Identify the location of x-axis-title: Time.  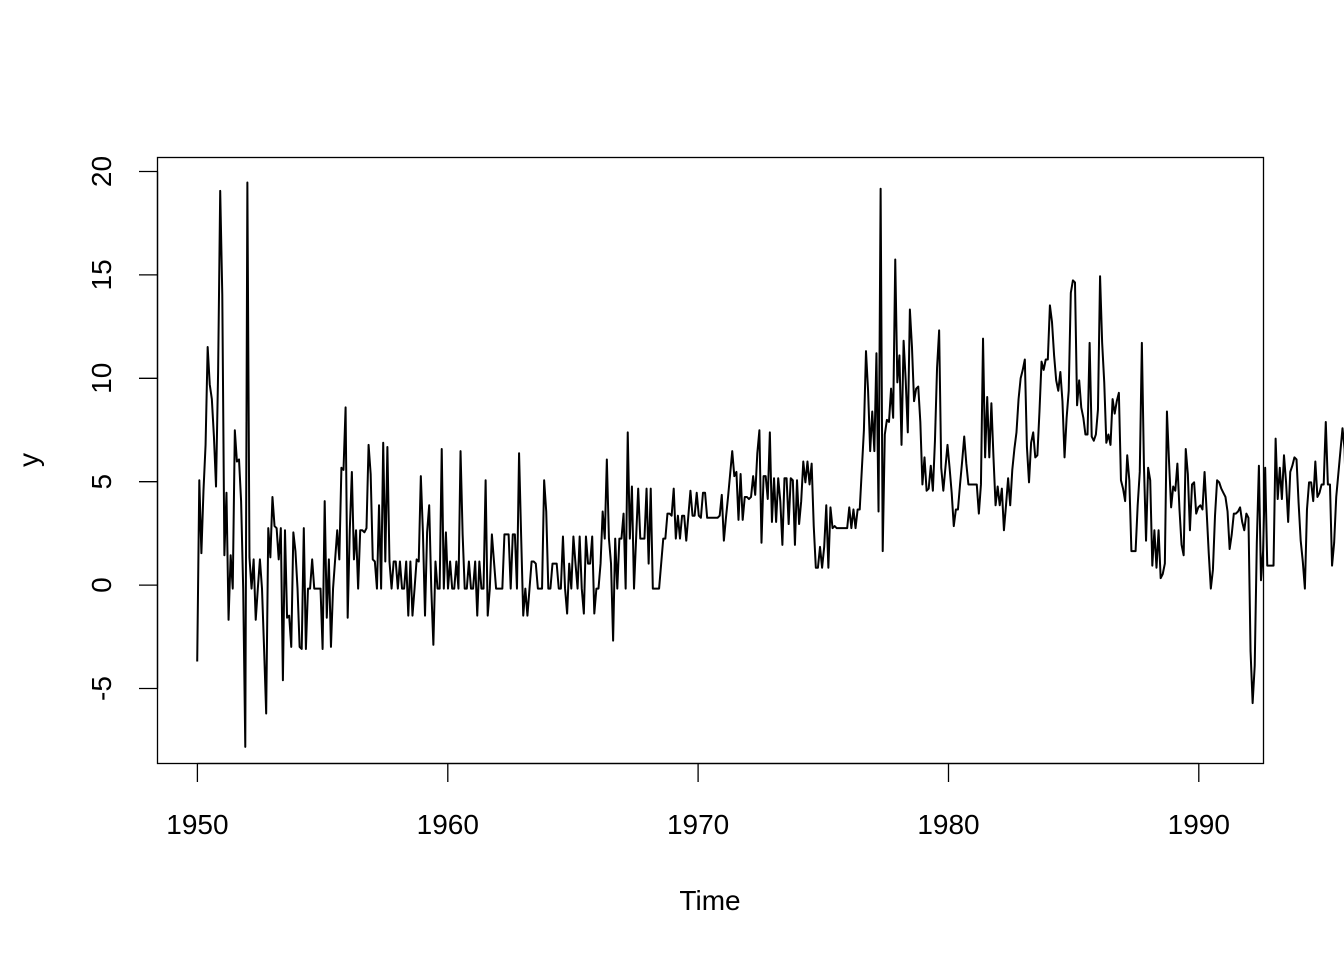
(709, 900).